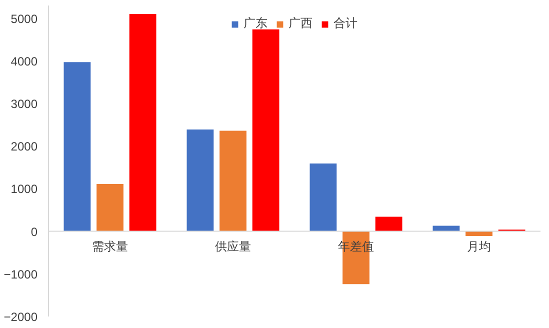 This screenshot has width=549, height=328. I want to click on y-tick-label: 0, so click(34, 231).